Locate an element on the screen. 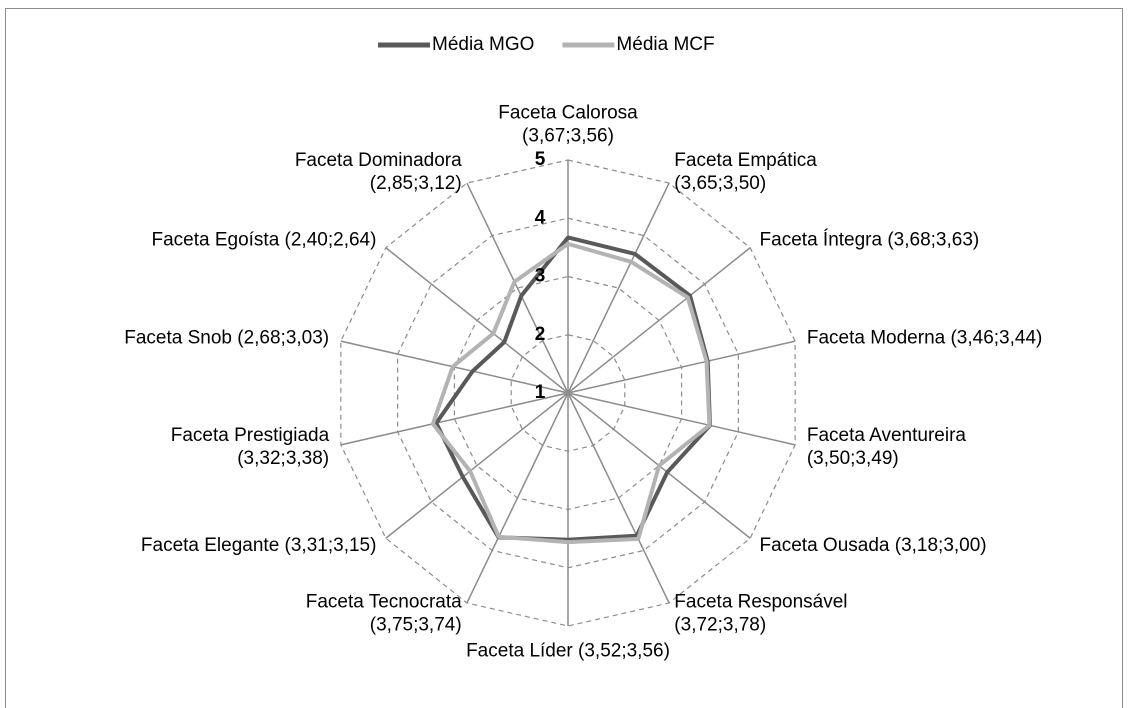 The height and width of the screenshot is (708, 1129). category-label: Faceta Ousada (3,18;3,00) is located at coordinates (873, 545).